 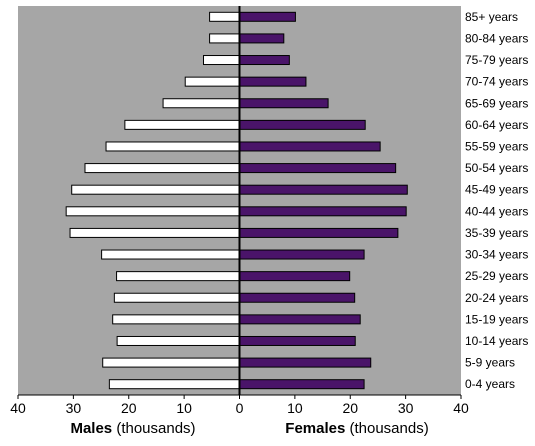 I want to click on bar-females-35-39-years, so click(x=319, y=232).